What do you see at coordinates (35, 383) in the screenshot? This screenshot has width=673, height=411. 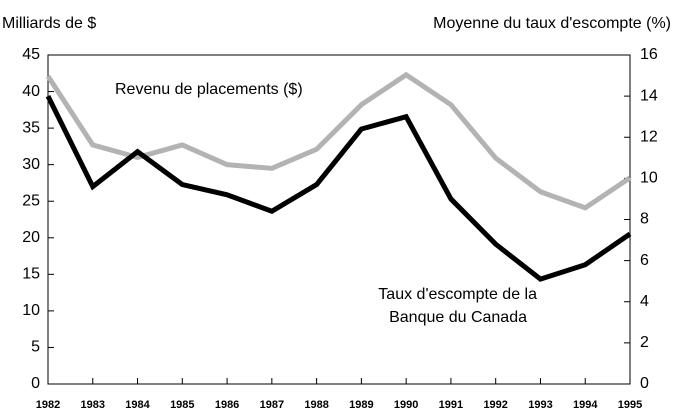 I see `y-tick-label: 0` at bounding box center [35, 383].